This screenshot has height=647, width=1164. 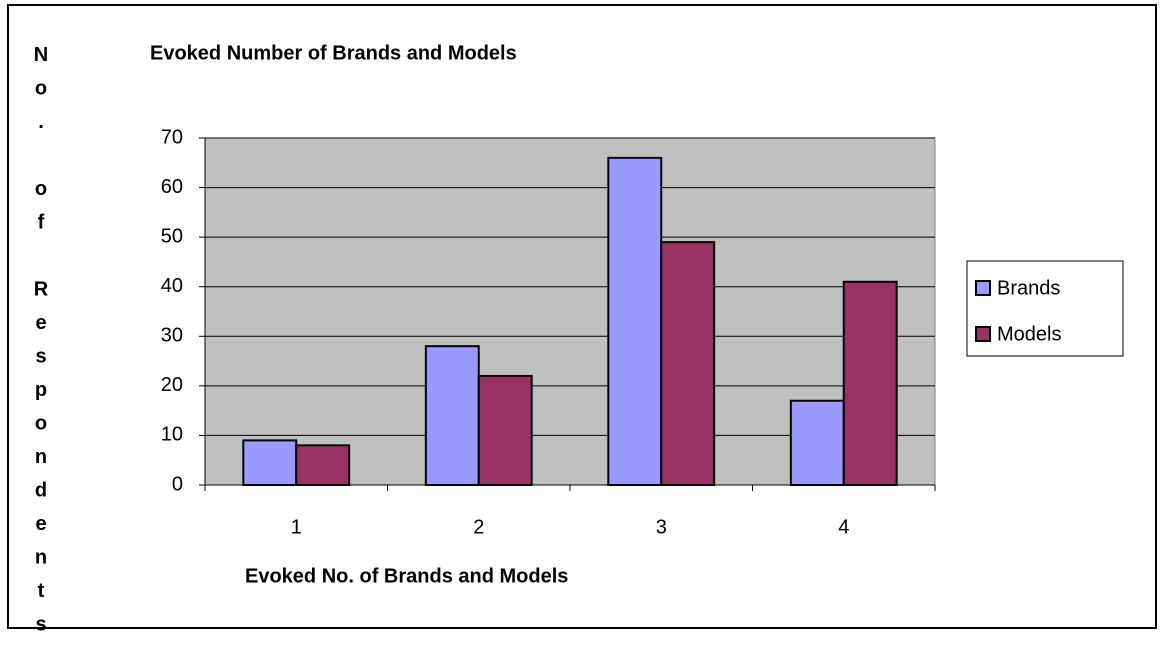 I want to click on x-tick-label: 3, so click(x=661, y=527).